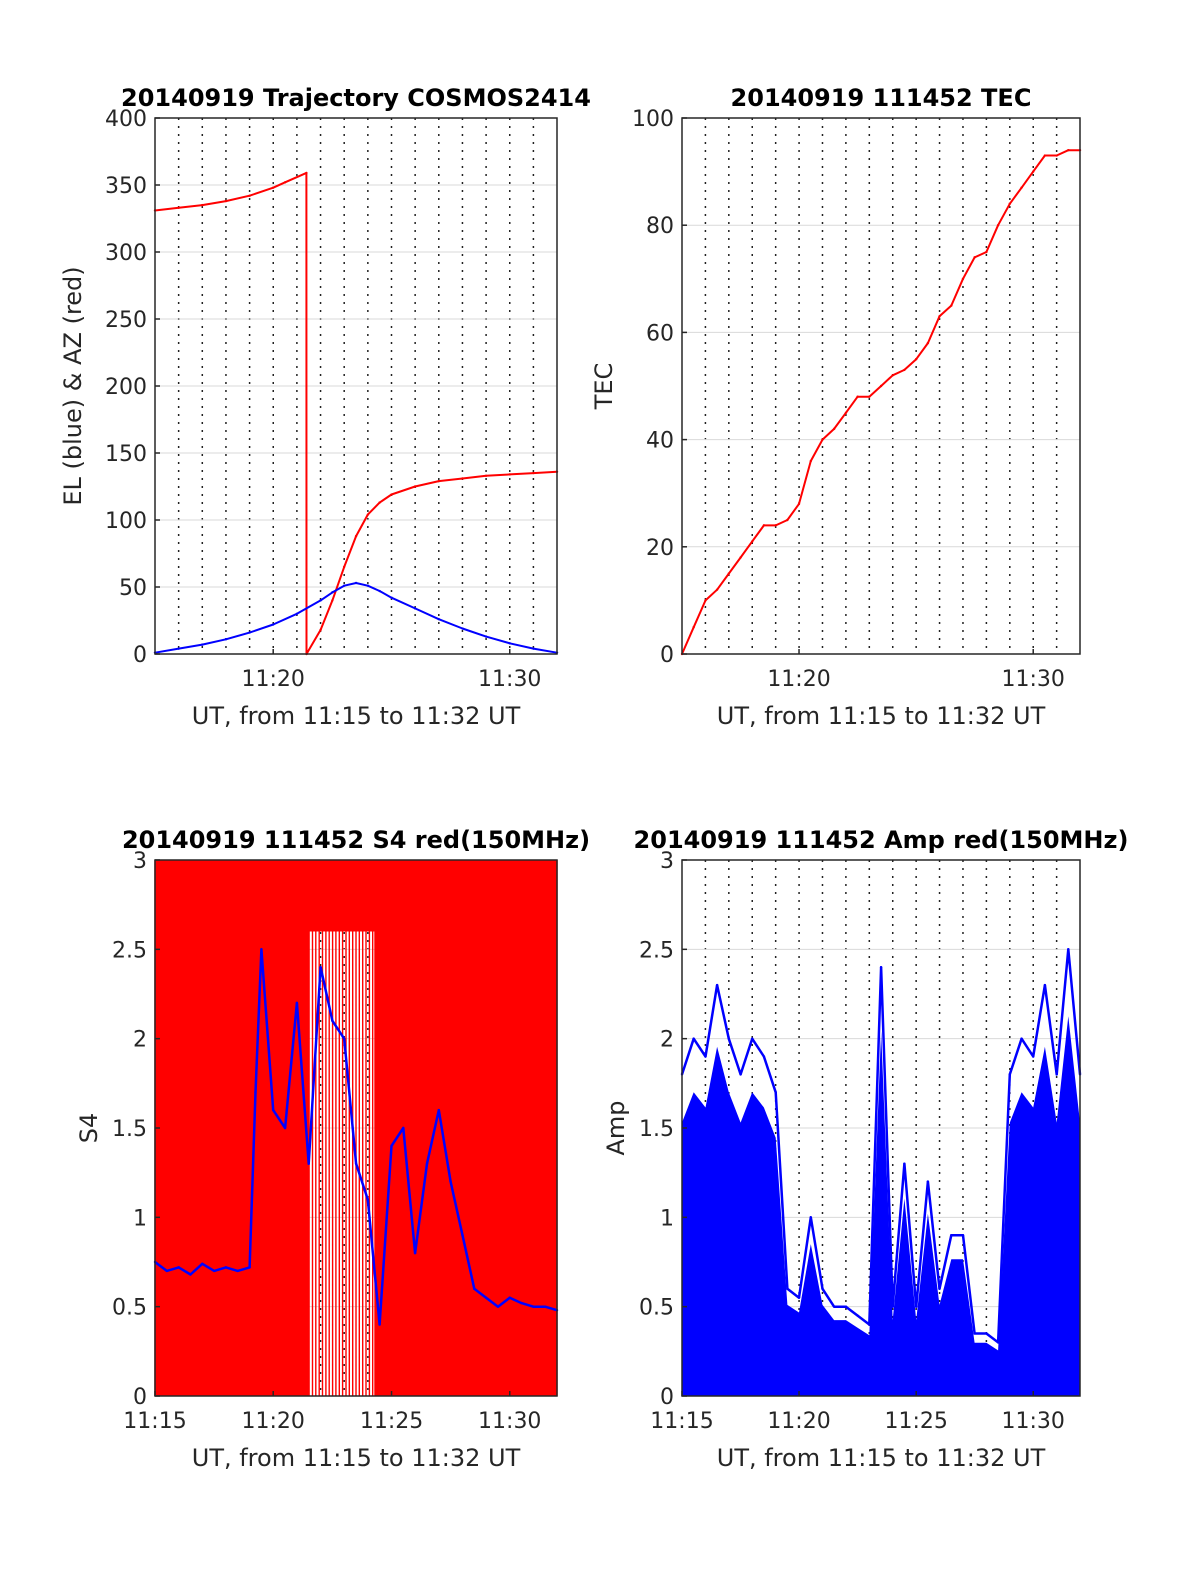 This screenshot has height=1575, width=1200. What do you see at coordinates (126, 119) in the screenshot?
I see `y-tick-label: 400` at bounding box center [126, 119].